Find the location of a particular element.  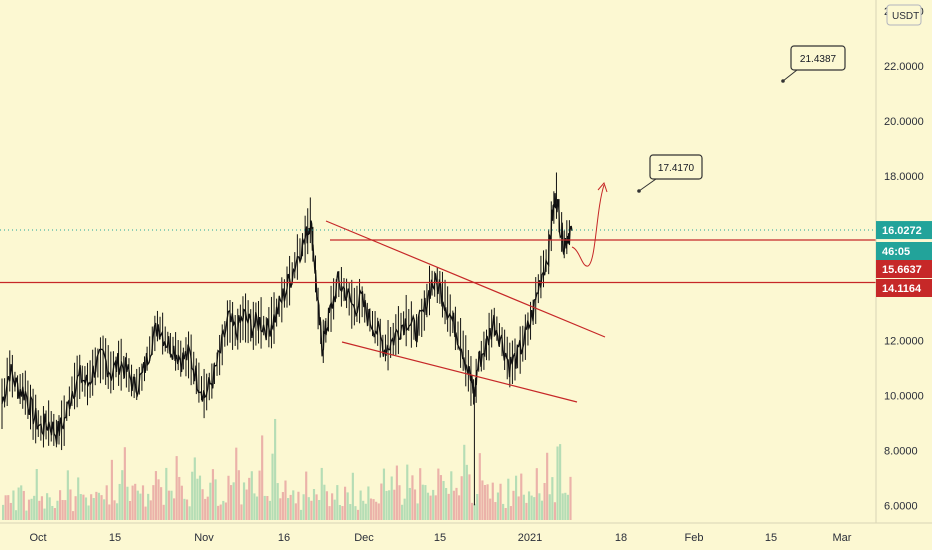

x-tick-label: 16 is located at coordinates (284, 538).